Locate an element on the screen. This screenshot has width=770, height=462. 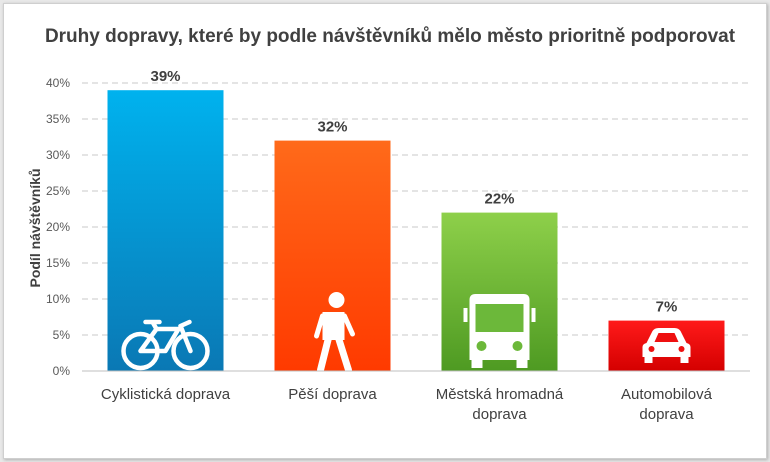
y-tick-label: 20% is located at coordinates (58, 227).